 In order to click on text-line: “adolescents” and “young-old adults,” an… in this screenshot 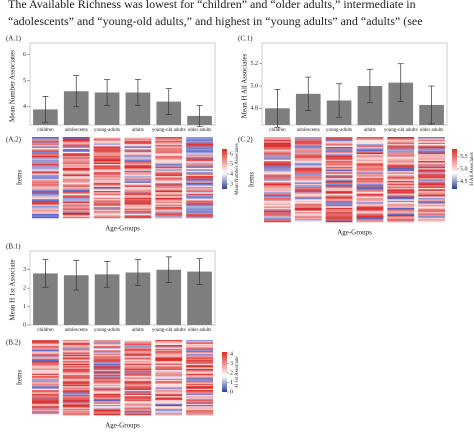, I will do `click(215, 21)`.